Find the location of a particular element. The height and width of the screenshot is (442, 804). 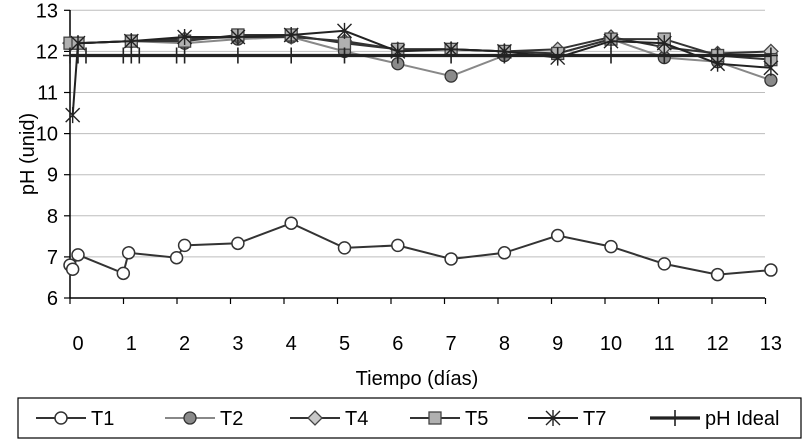

x-tick-label: 5 is located at coordinates (344, 344).